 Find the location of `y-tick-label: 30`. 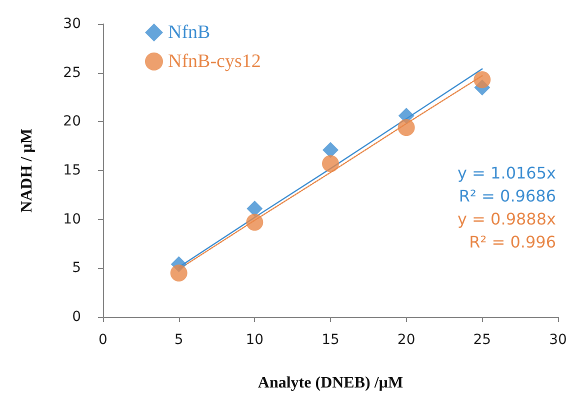

y-tick-label: 30 is located at coordinates (72, 24).